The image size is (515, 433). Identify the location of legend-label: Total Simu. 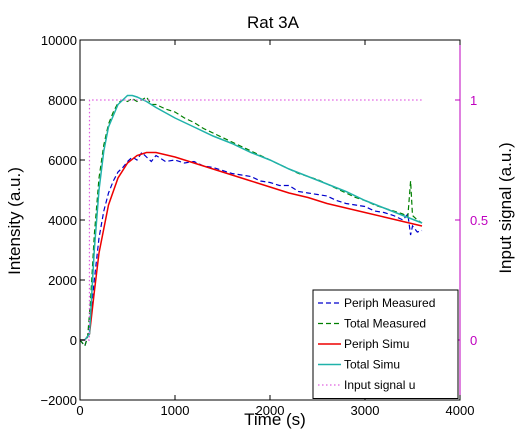
(372, 365).